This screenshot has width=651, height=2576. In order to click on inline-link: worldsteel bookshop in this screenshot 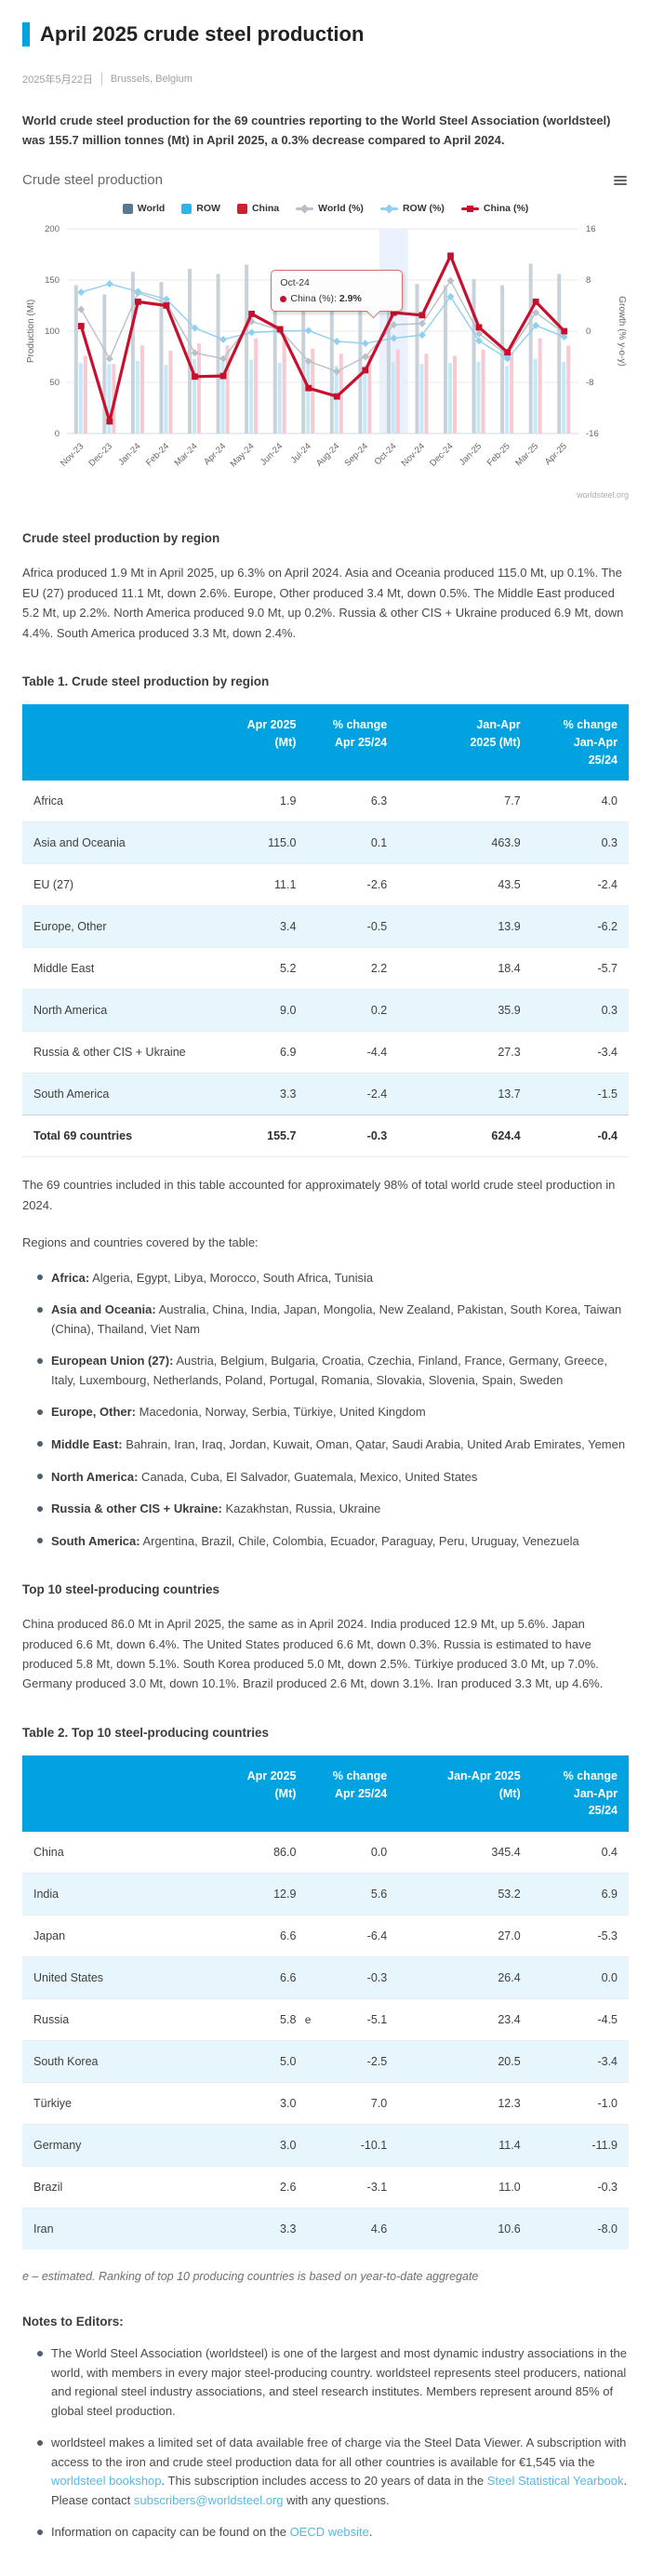, I will do `click(106, 2481)`.